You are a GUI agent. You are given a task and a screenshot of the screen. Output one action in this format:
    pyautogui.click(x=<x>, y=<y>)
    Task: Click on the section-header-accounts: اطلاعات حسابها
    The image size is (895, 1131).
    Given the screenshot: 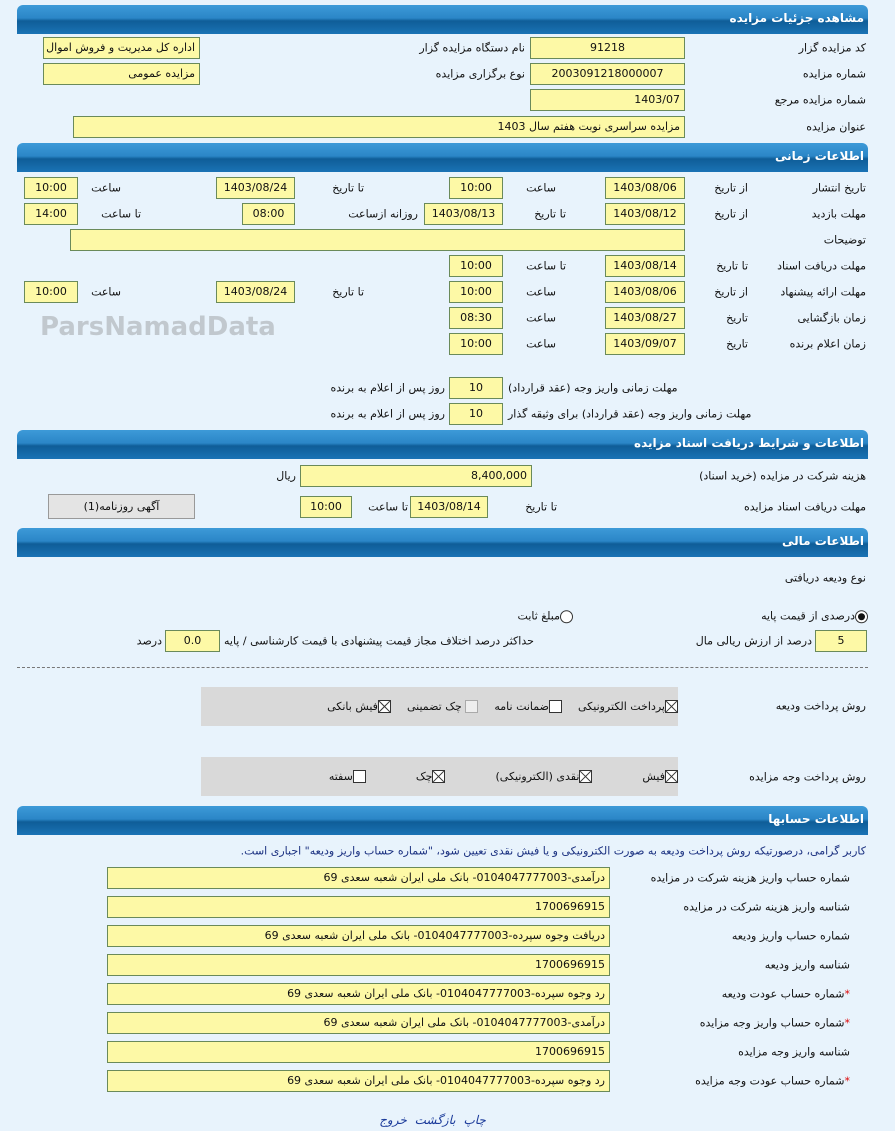 What is the action you would take?
    pyautogui.click(x=442, y=820)
    